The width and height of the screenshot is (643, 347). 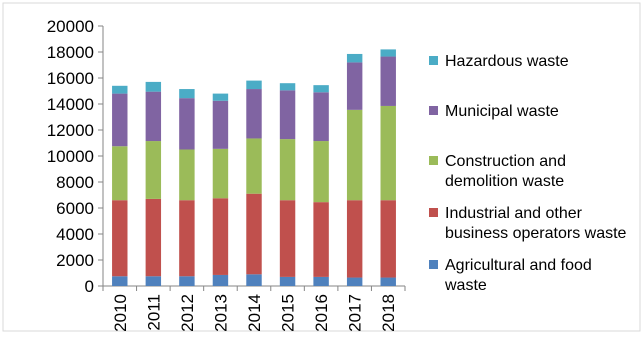 I want to click on y-tick-label: 4000, so click(x=75, y=234).